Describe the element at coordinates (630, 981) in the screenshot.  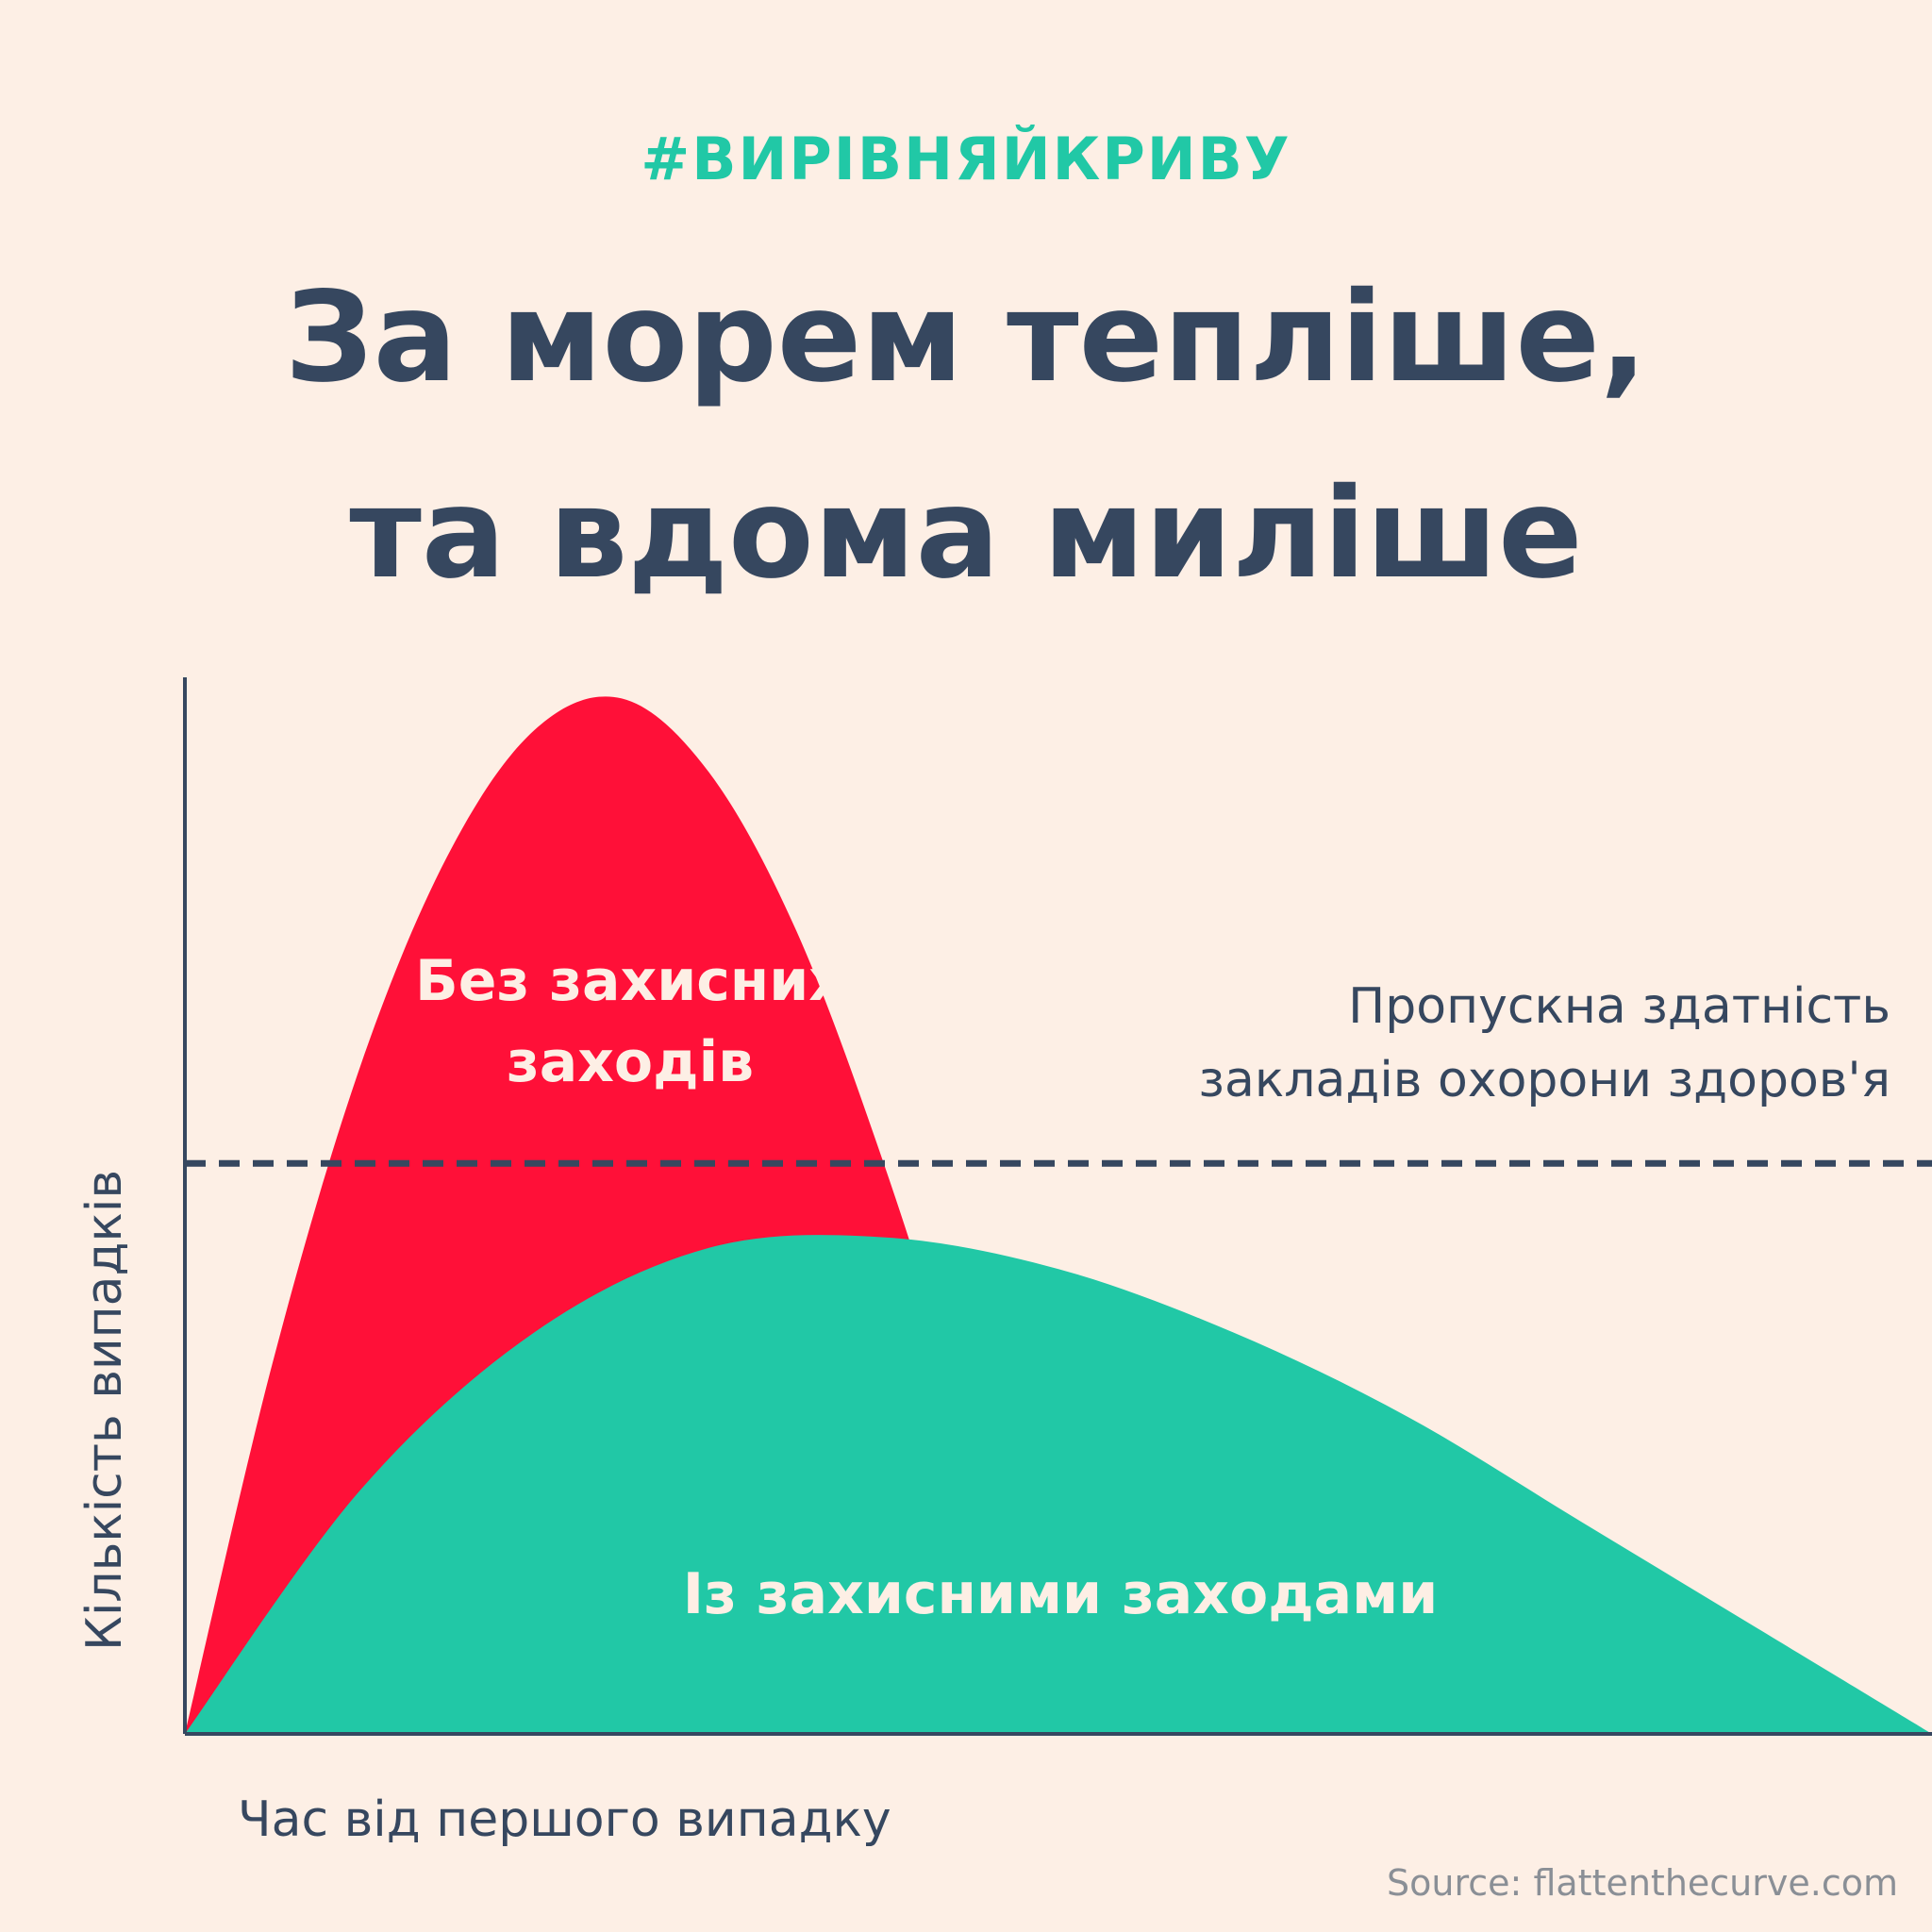
I see `annotation-without-line-1: Без захисних` at that location.